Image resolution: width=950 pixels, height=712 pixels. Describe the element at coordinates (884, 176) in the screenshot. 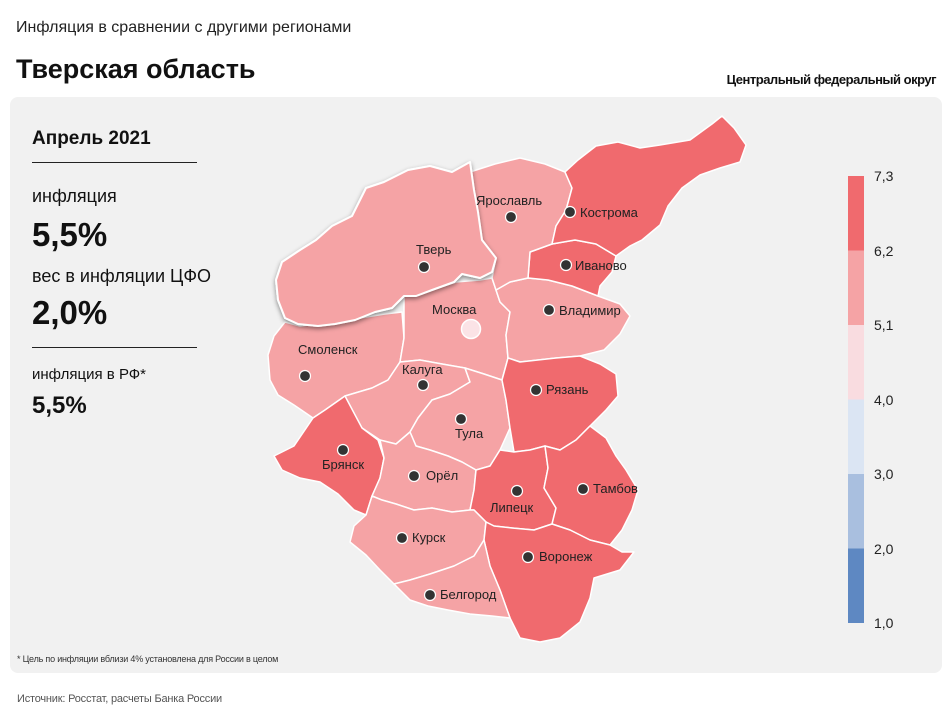

I see `legend-tick-0: 7,3` at that location.